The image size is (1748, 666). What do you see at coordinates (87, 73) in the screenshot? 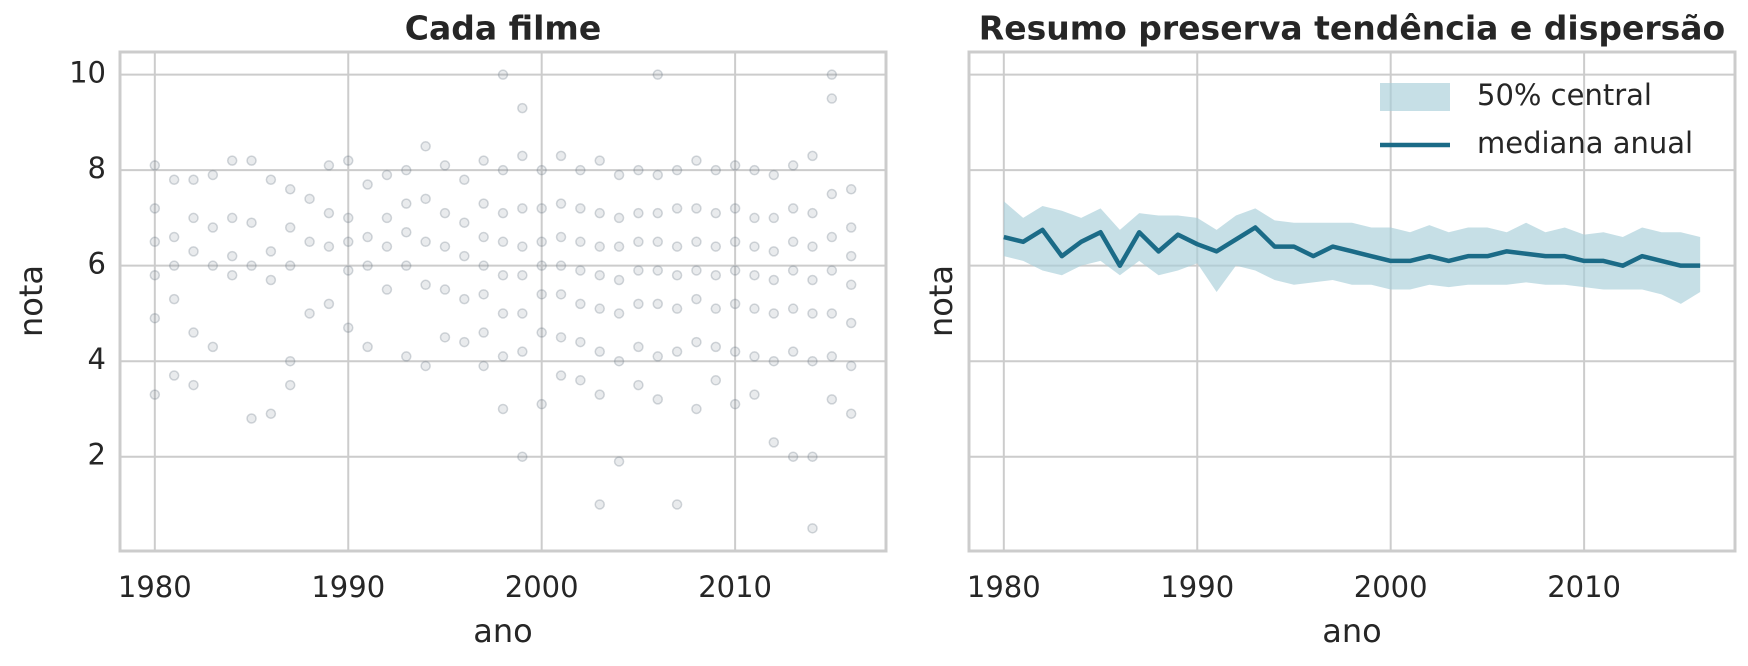
I see `y-tick-label: 10` at bounding box center [87, 73].